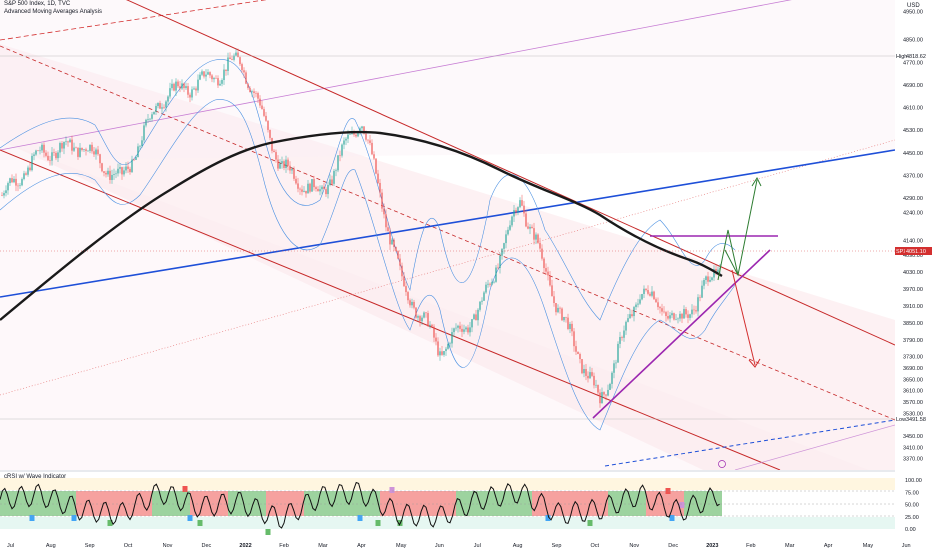  I want to click on price-tick-label: 4450.00, so click(913, 154).